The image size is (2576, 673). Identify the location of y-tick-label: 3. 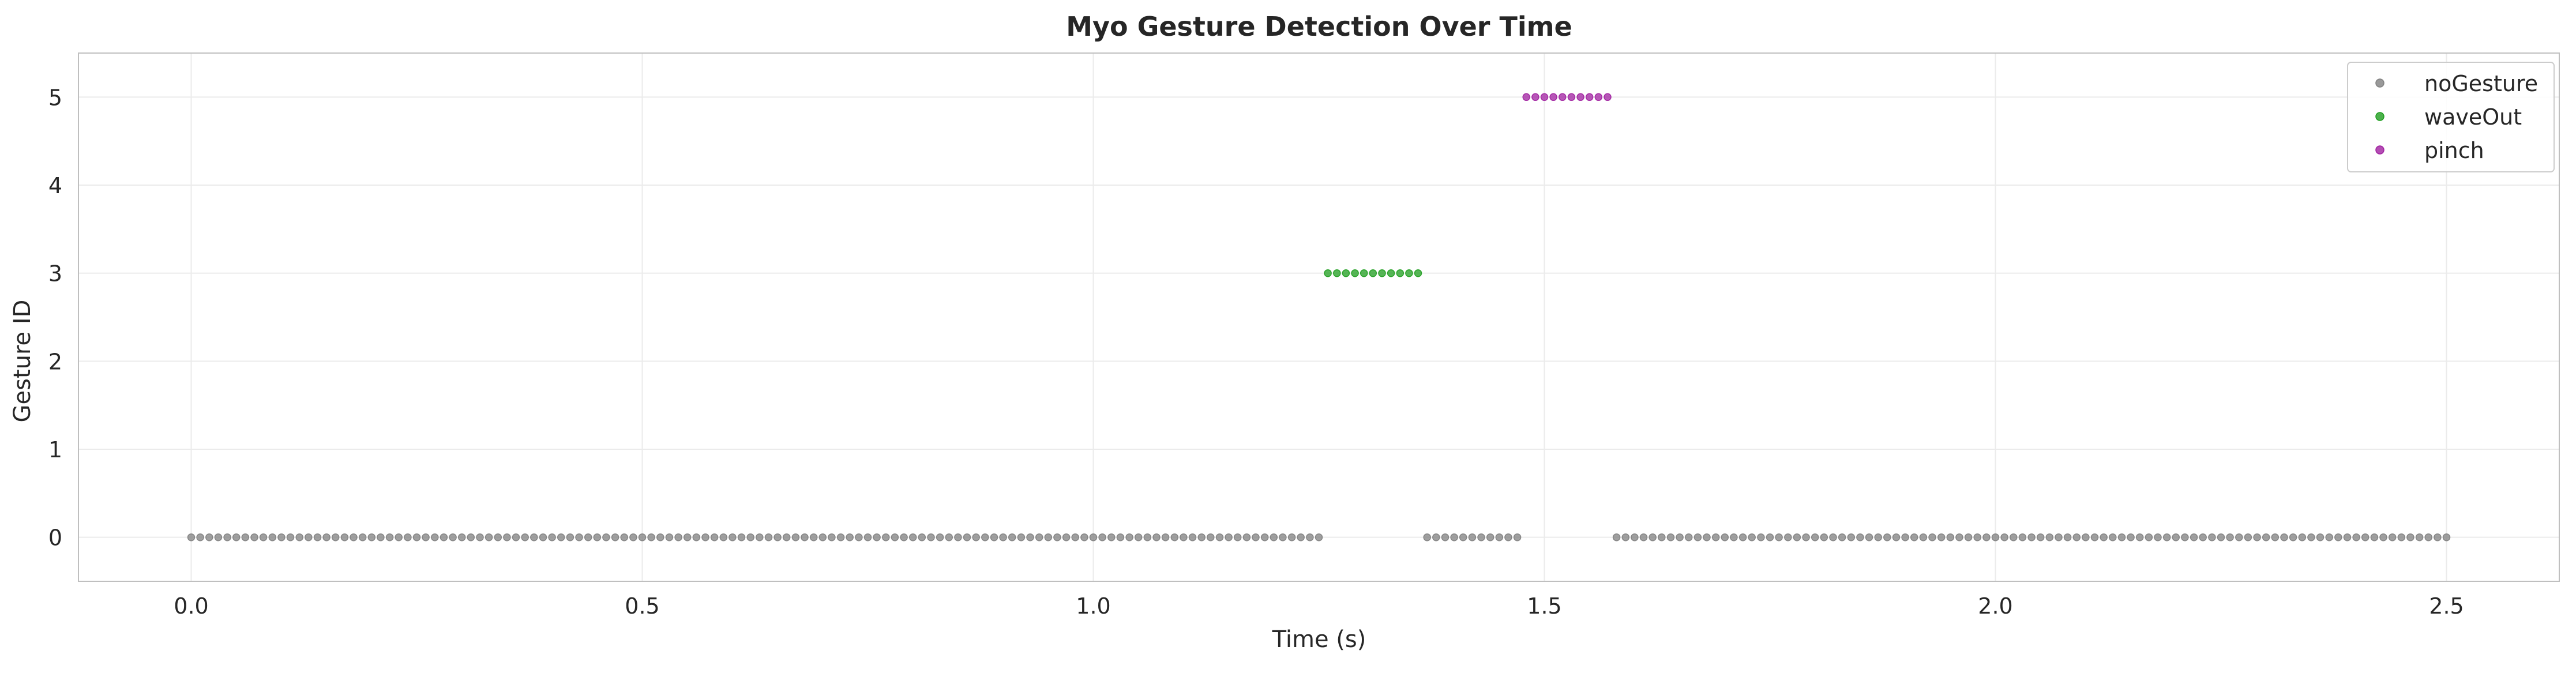
(55, 274).